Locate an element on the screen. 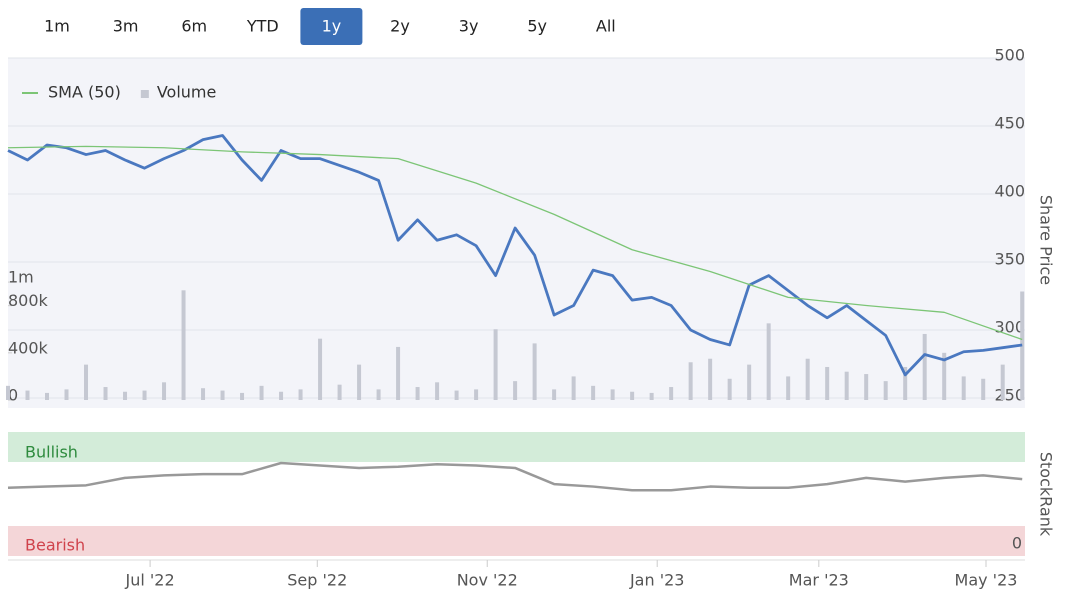 The image size is (1068, 598). range-button: 1m is located at coordinates (57, 26).